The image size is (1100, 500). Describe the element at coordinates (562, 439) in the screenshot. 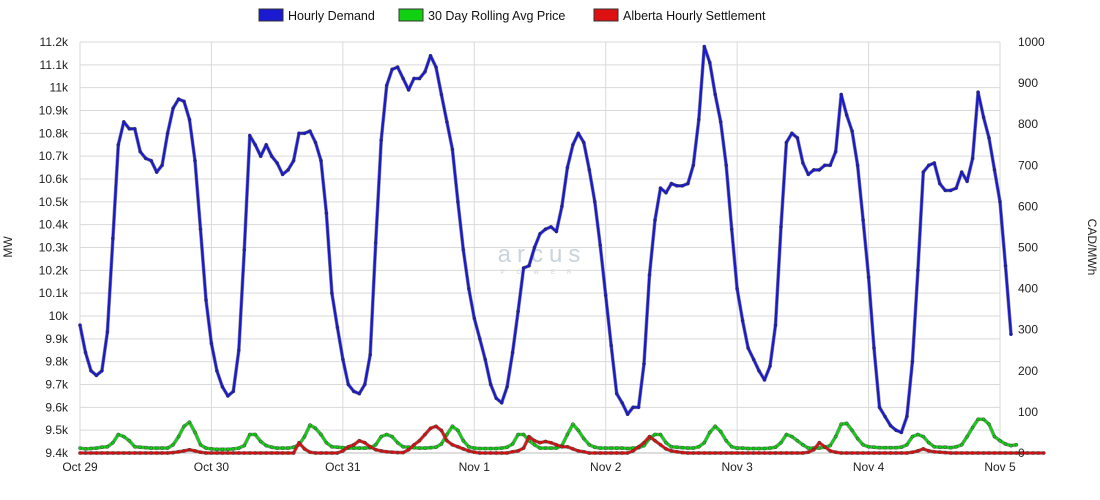

I see `series-alberta-hourly-settlement` at that location.